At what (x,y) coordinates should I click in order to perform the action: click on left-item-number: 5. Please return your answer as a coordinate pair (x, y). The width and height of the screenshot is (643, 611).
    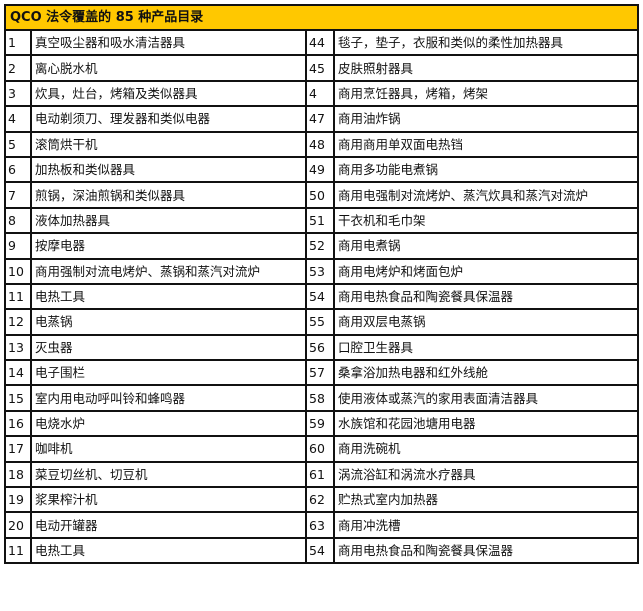
    Looking at the image, I should click on (18, 144).